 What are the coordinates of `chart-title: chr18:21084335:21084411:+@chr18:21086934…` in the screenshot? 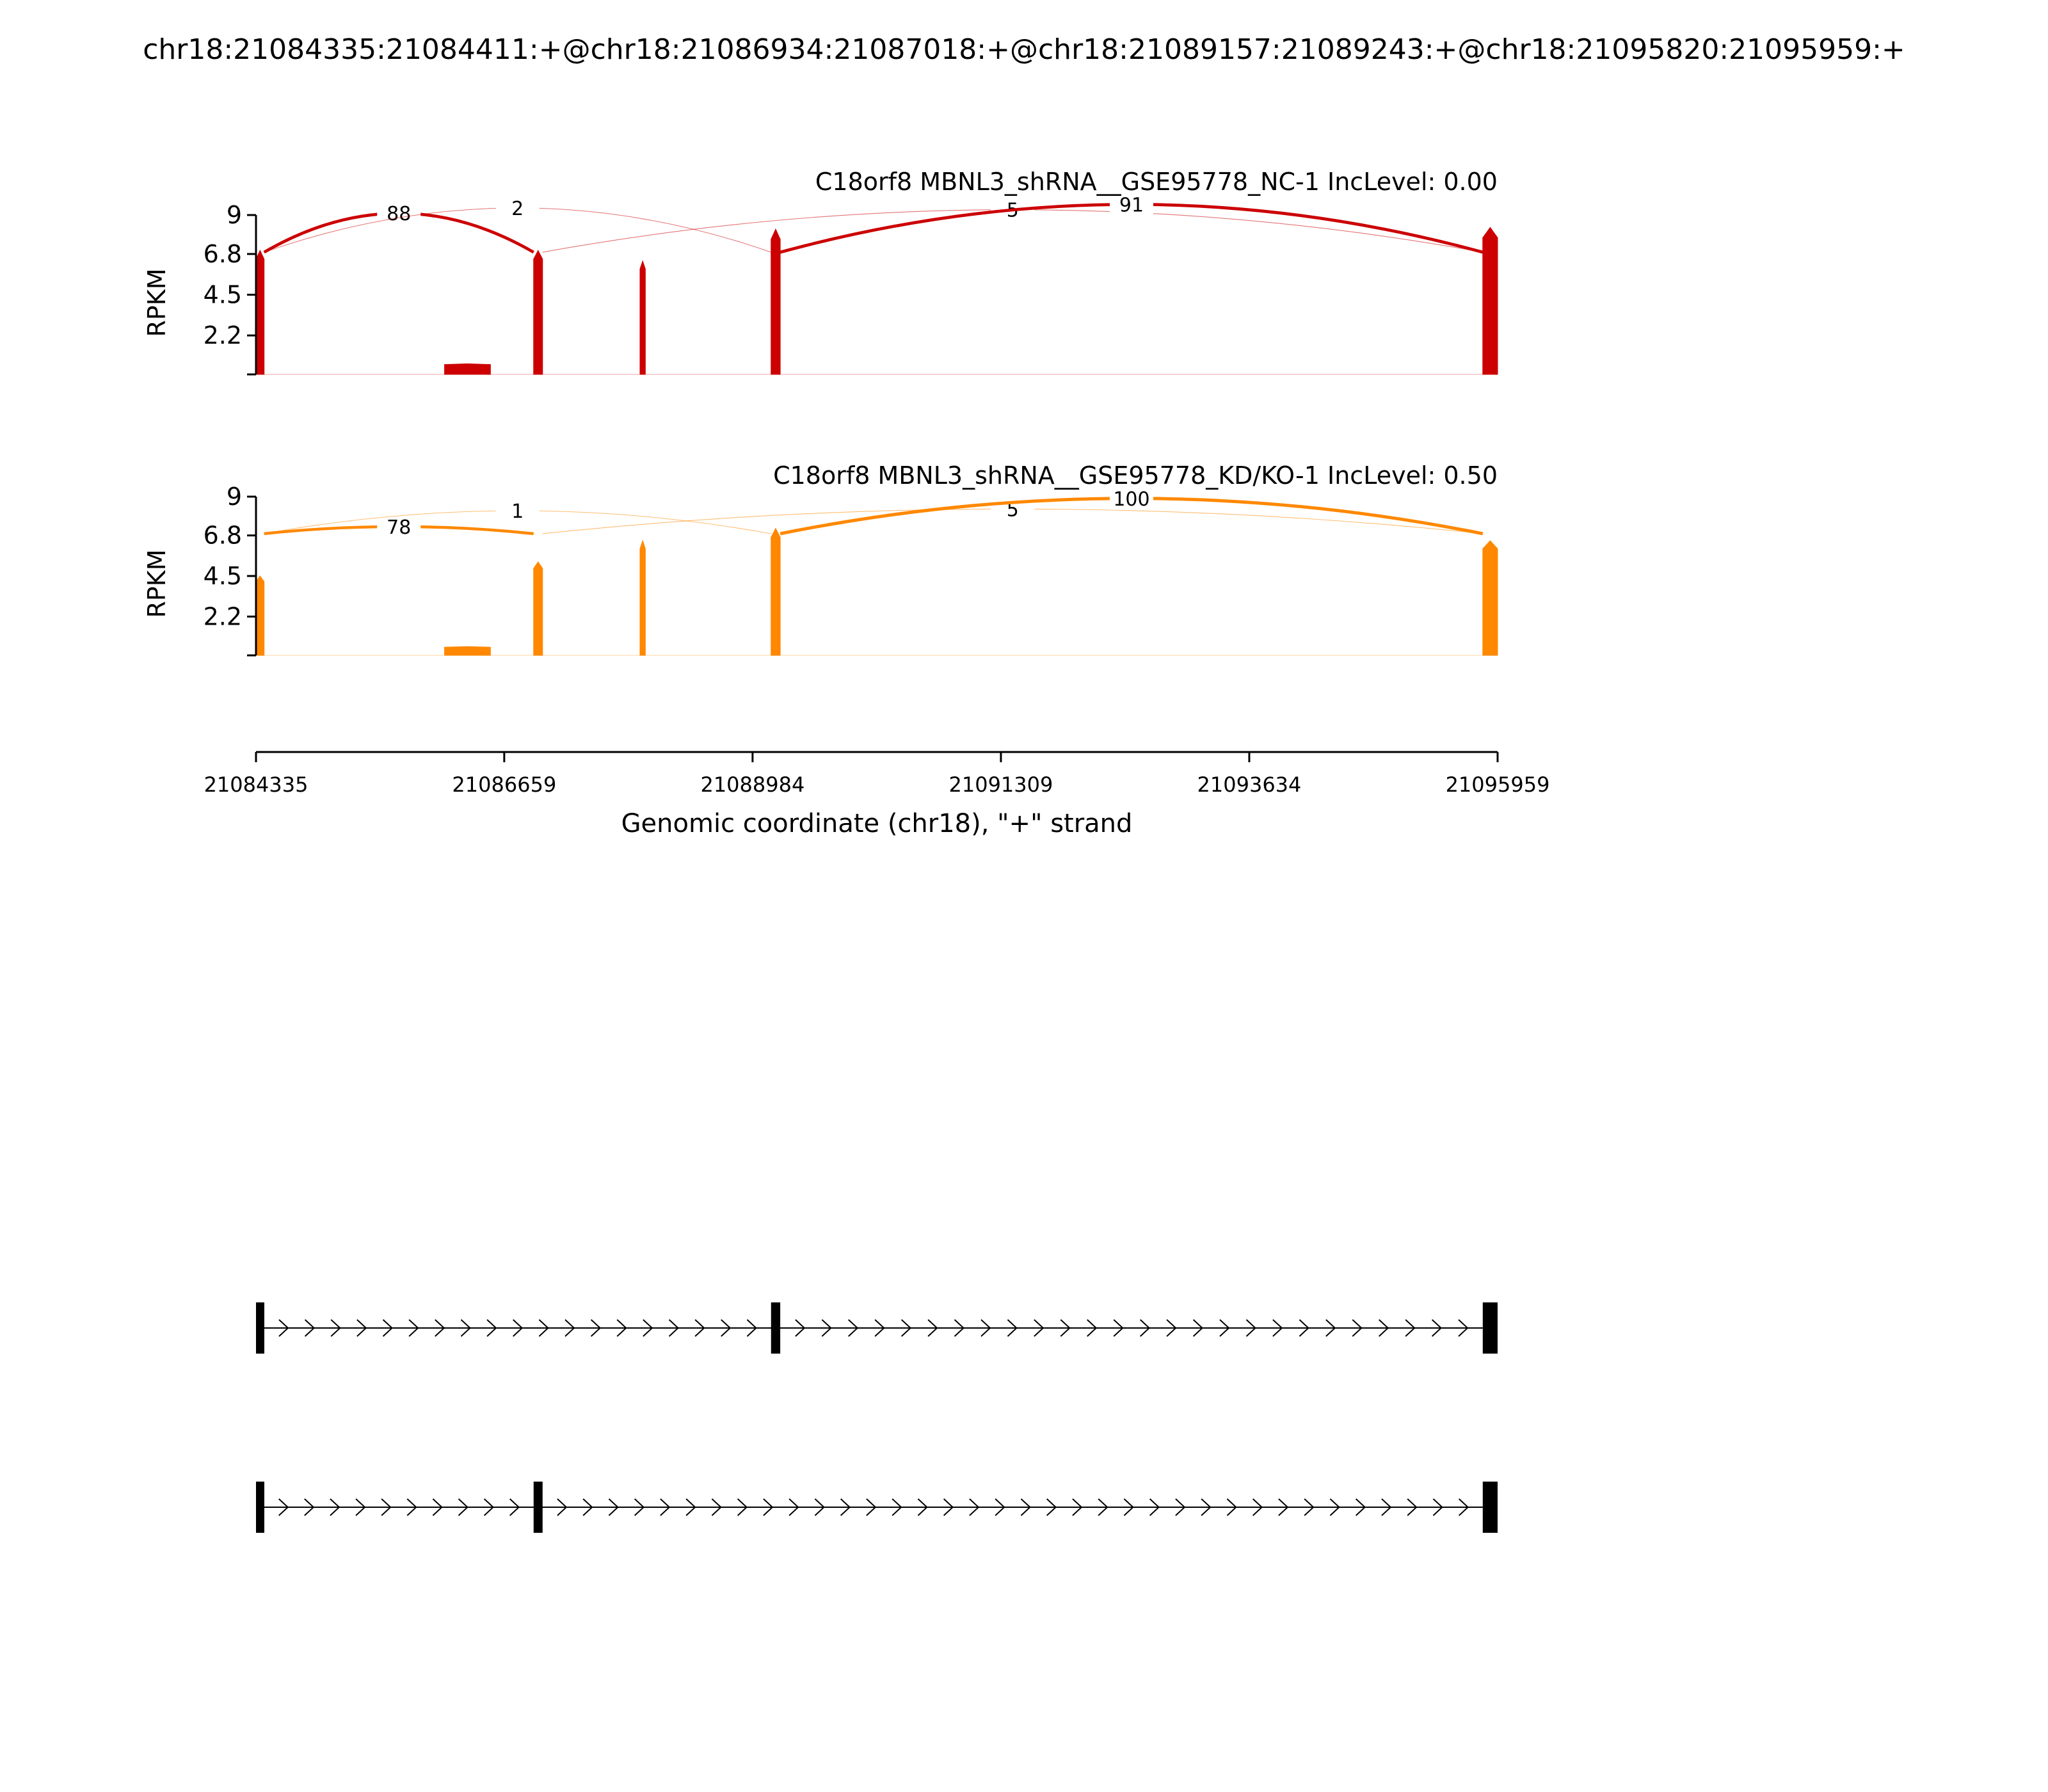 It's located at (1024, 49).